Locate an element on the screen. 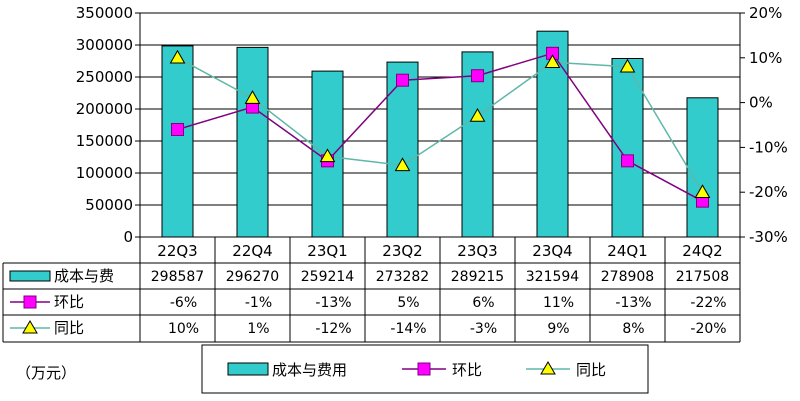 The image size is (800, 401). mom-marker-23Q2 is located at coordinates (402, 80).